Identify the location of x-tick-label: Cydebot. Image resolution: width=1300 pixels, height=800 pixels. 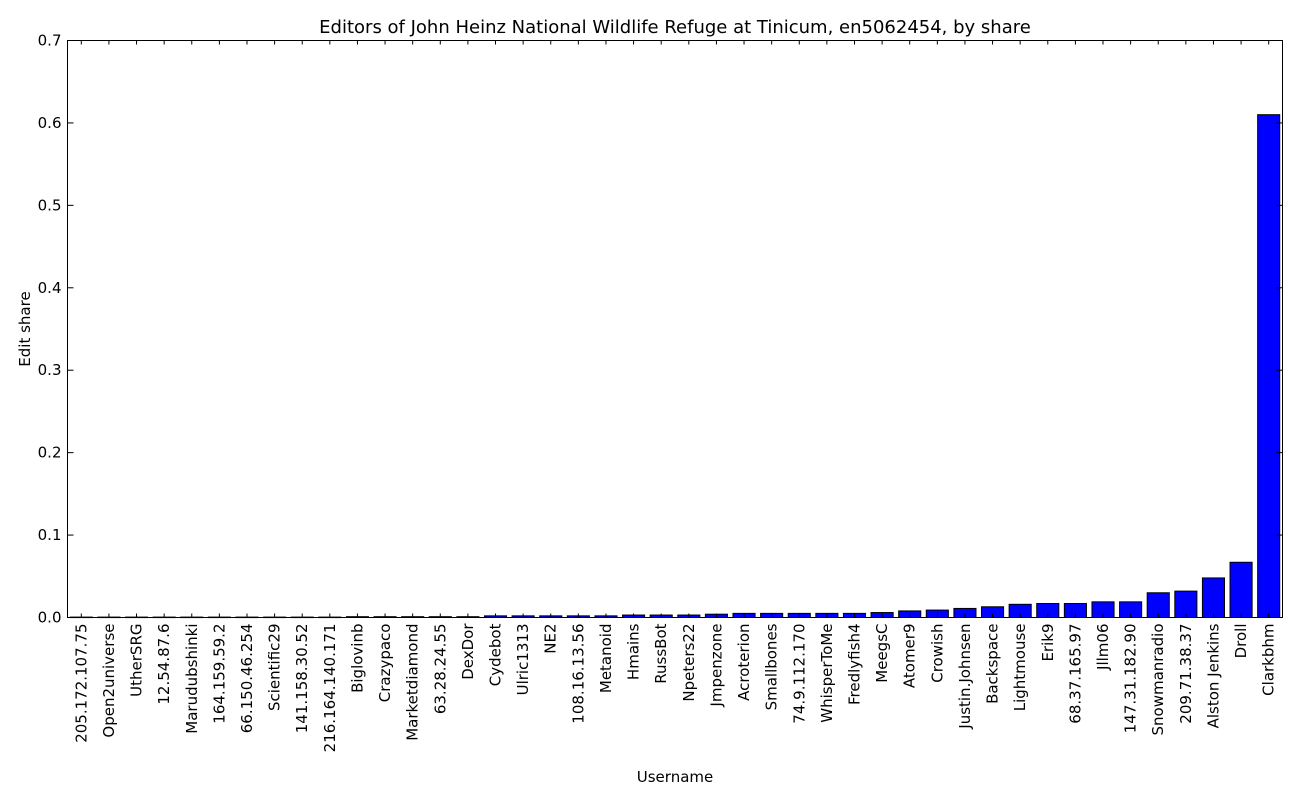
(496, 654).